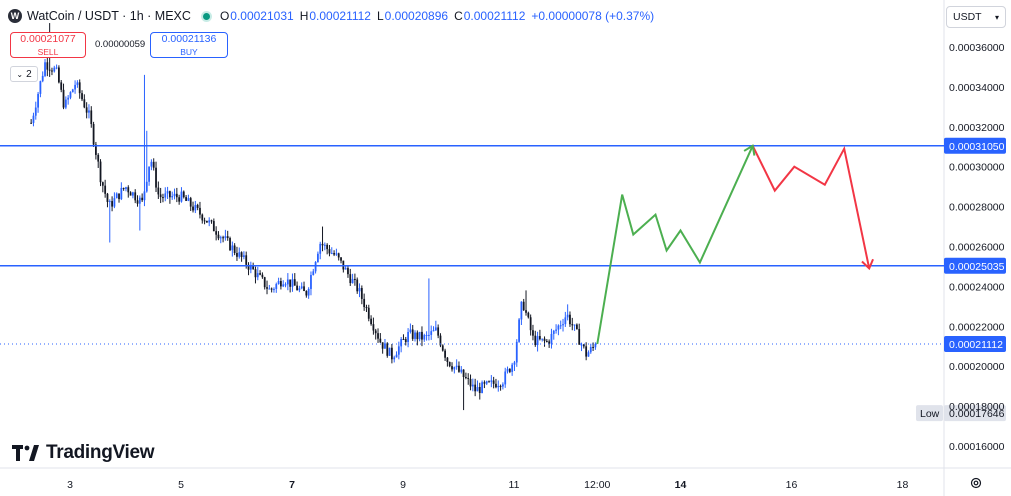 The width and height of the screenshot is (1011, 496). What do you see at coordinates (977, 407) in the screenshot?
I see `y-tick-label: 0.00018000` at bounding box center [977, 407].